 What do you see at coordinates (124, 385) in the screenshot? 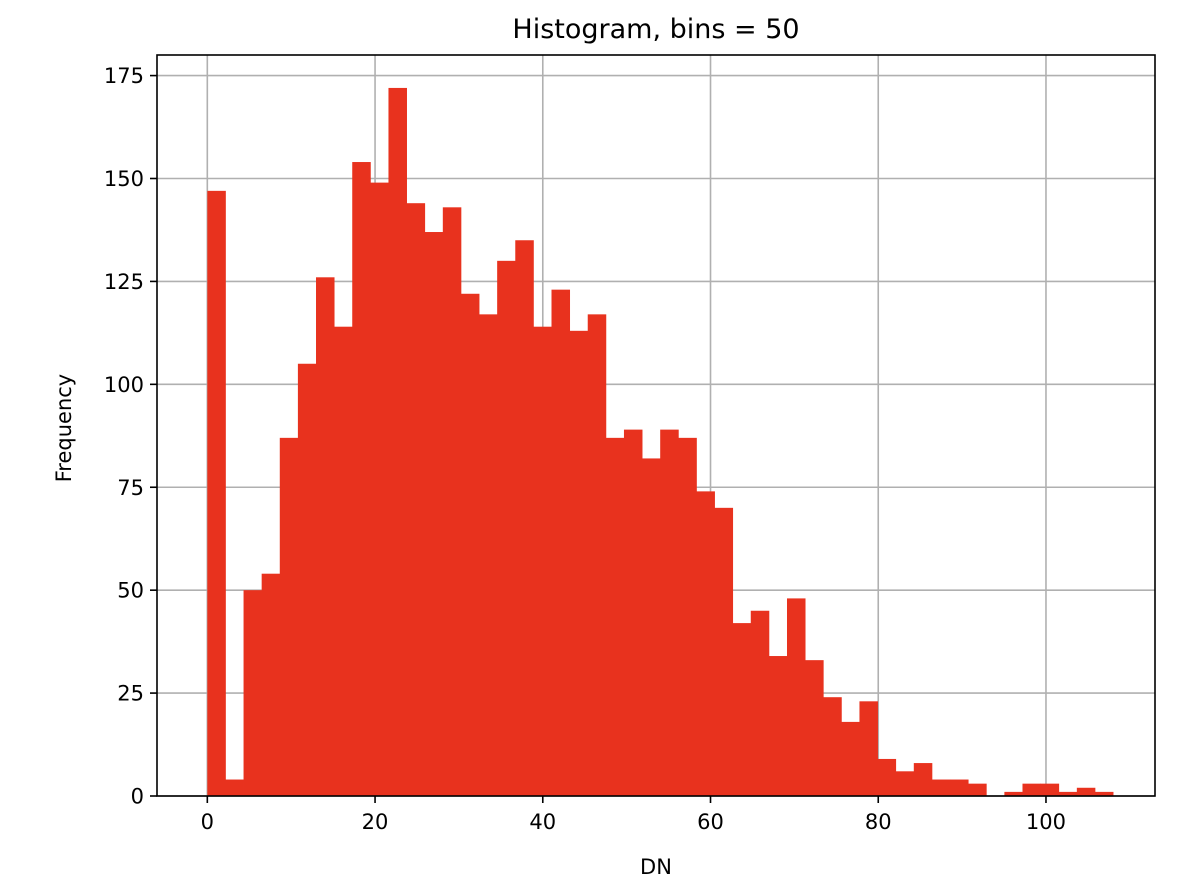
I see `y-tick-label: 100` at bounding box center [124, 385].